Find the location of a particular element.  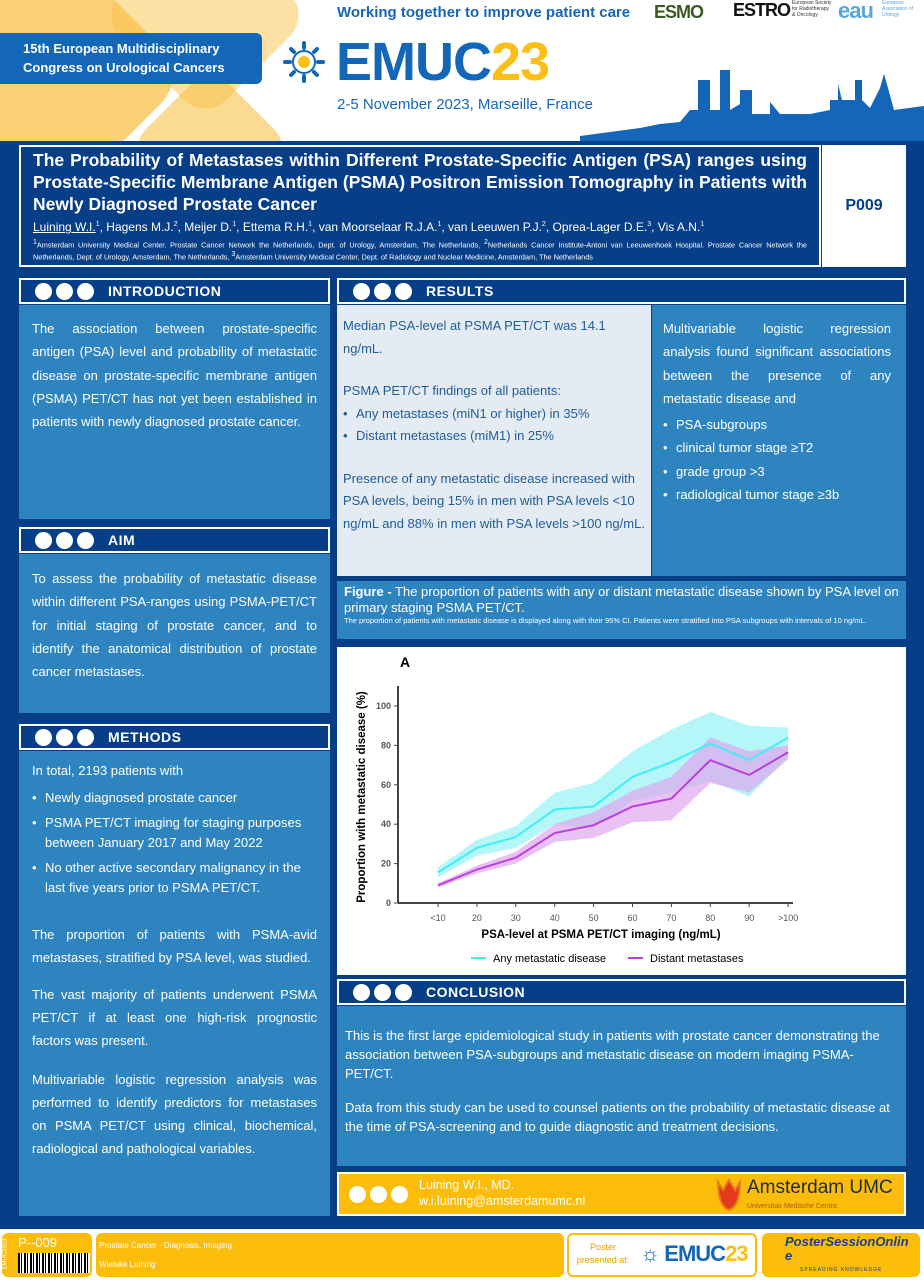

eau-logo: eau is located at coordinates (856, 11).